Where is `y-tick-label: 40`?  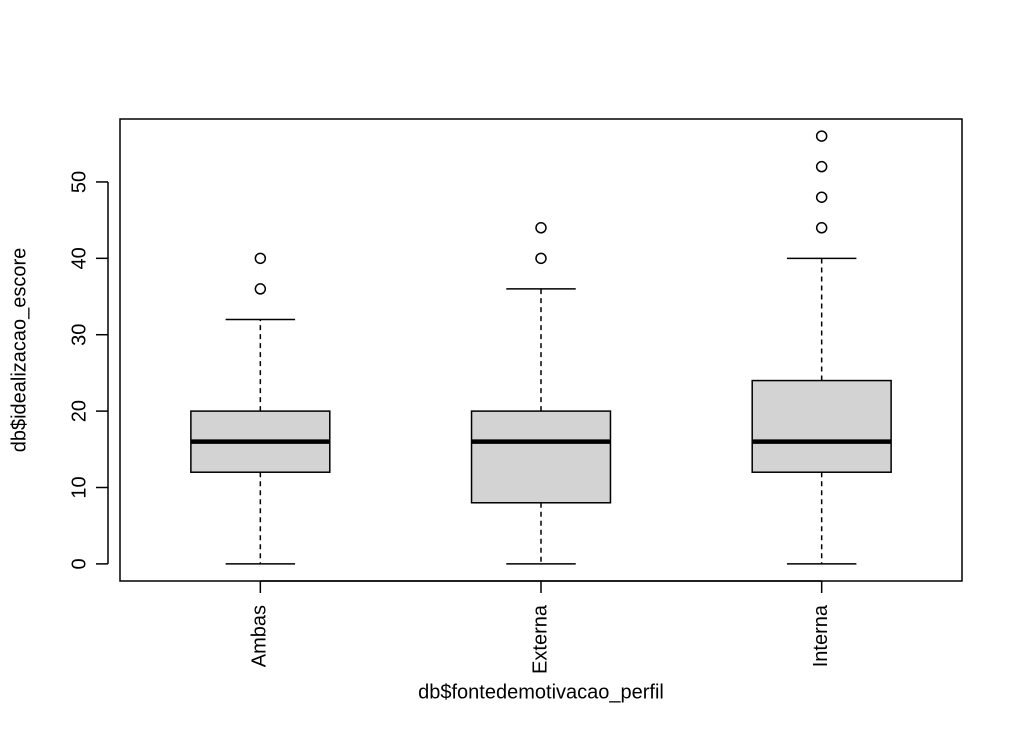 y-tick-label: 40 is located at coordinates (79, 258).